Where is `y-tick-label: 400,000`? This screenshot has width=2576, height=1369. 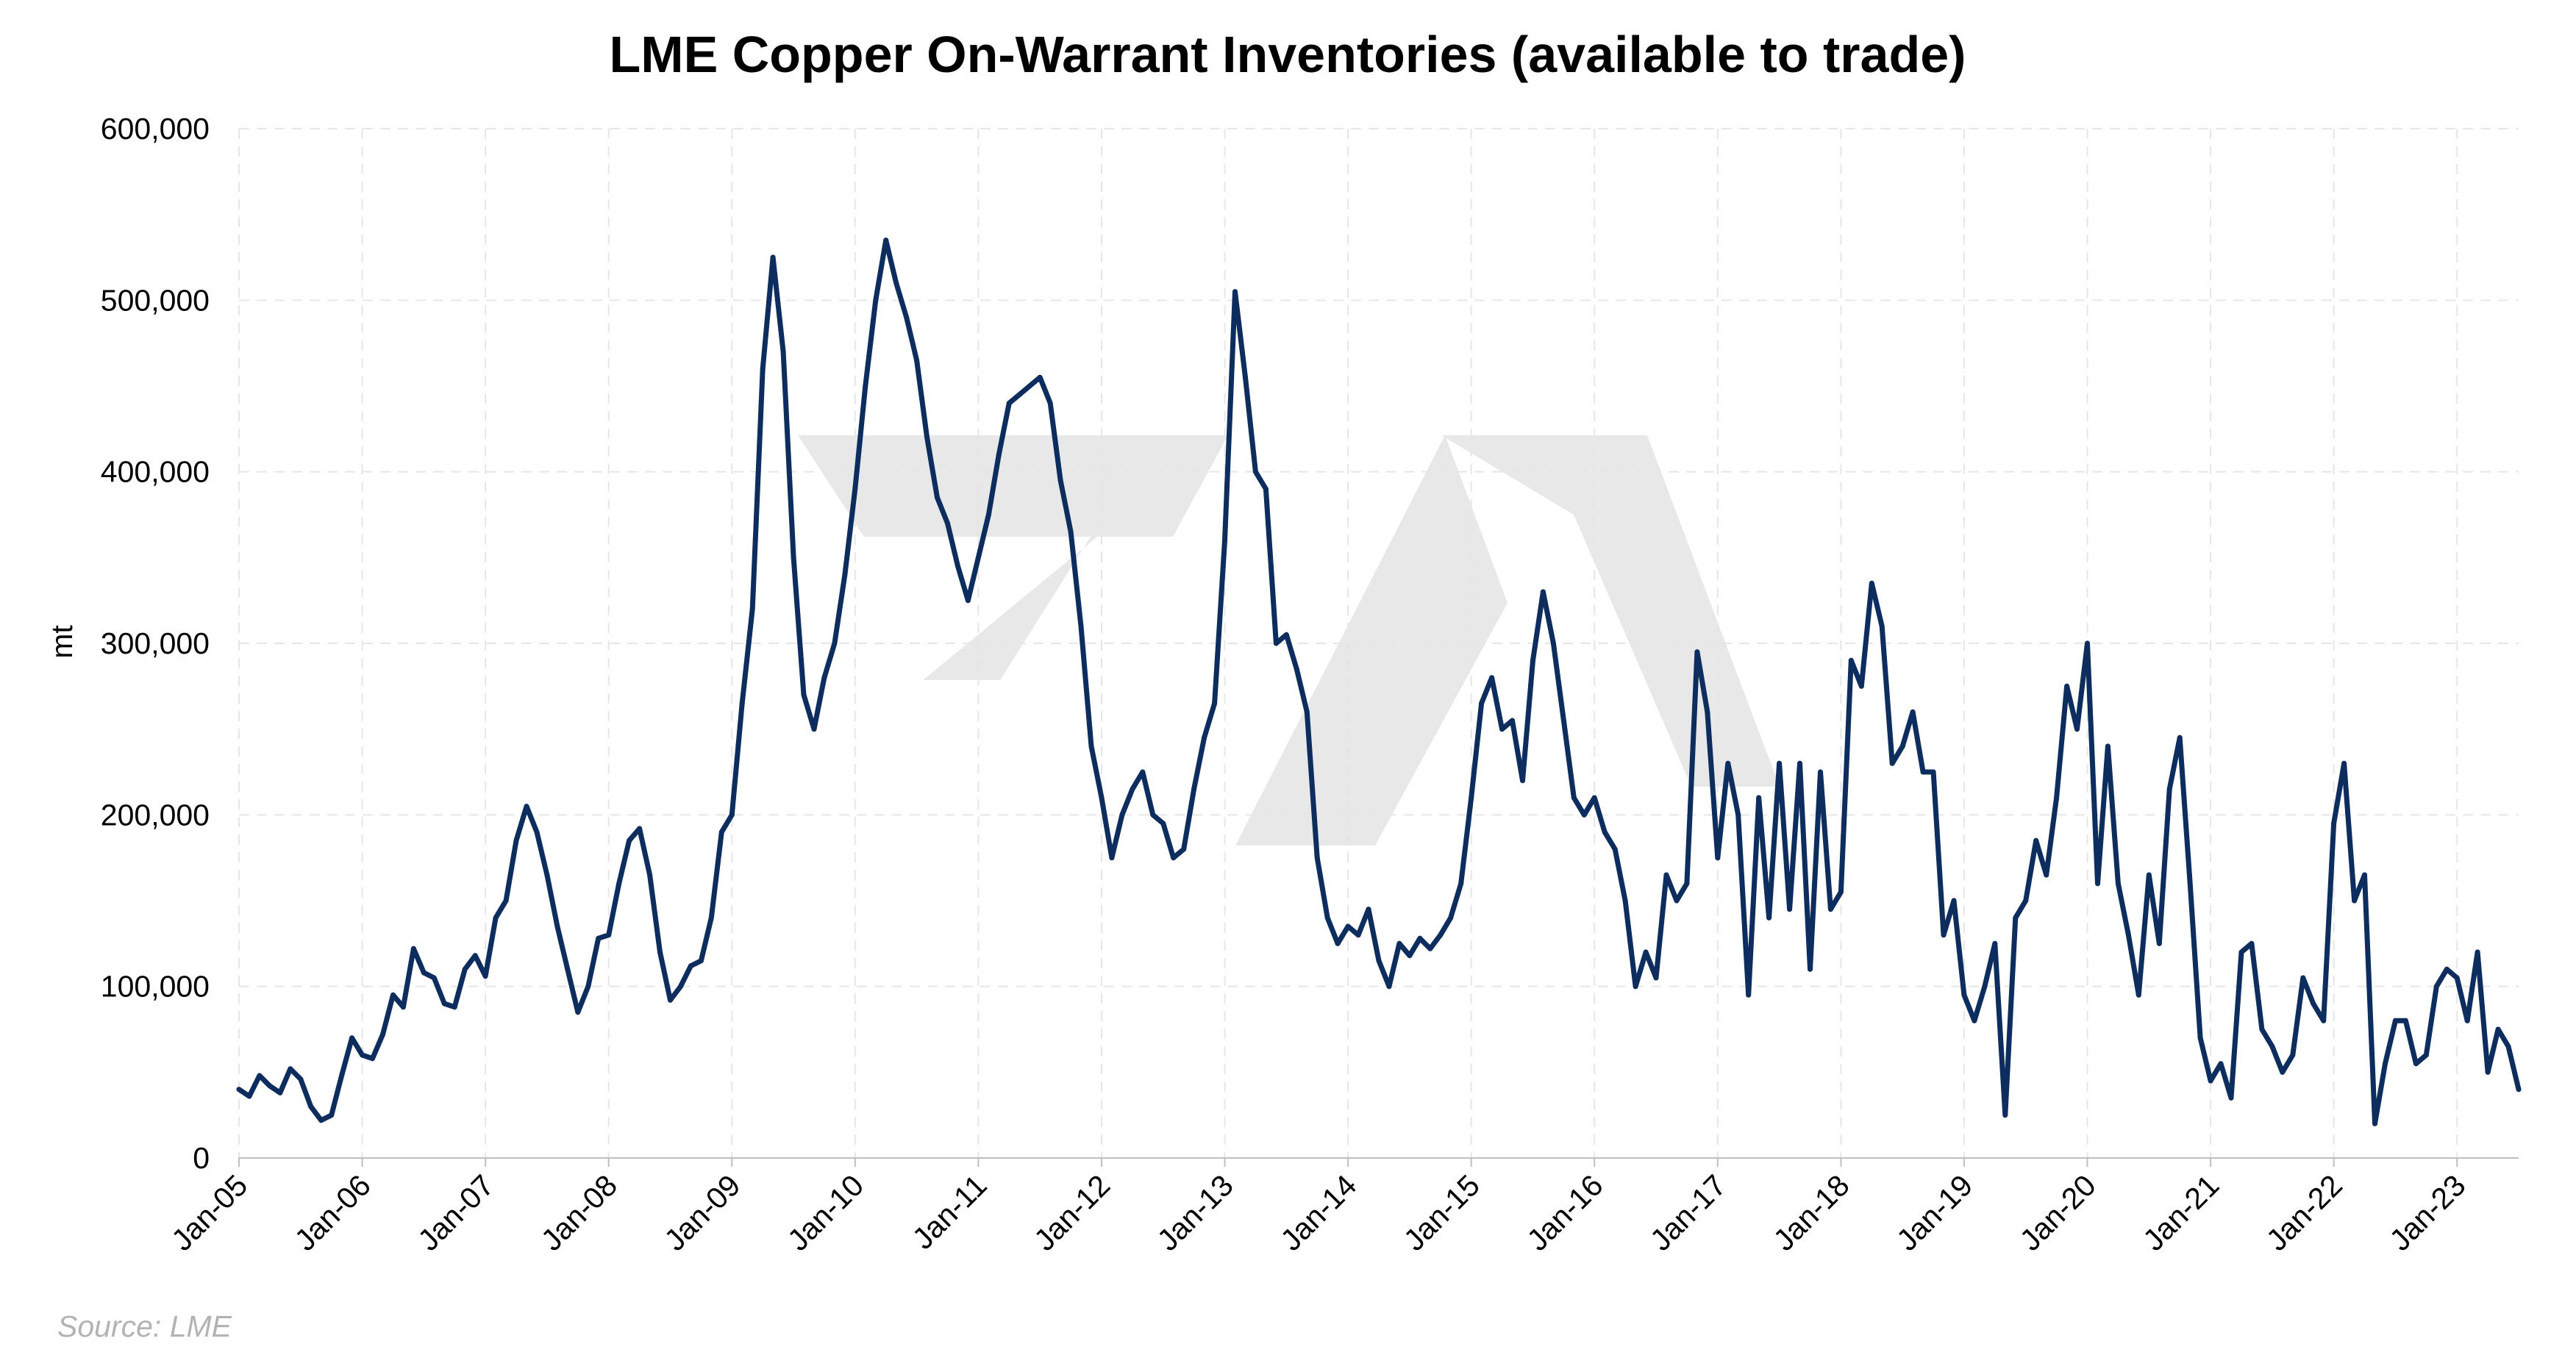
y-tick-label: 400,000 is located at coordinates (155, 472).